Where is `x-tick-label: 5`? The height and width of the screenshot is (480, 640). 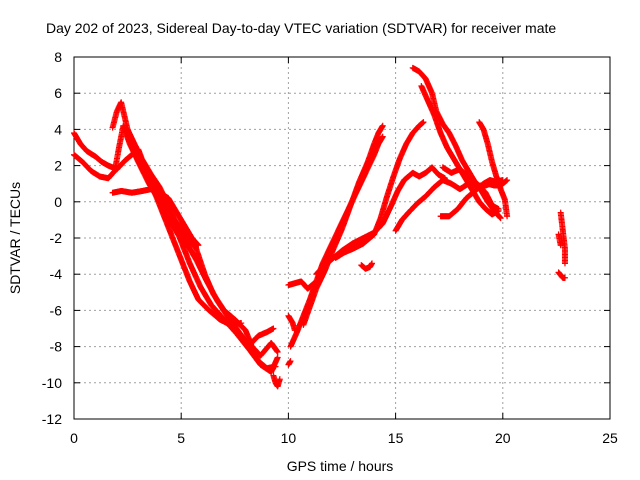 x-tick-label: 5 is located at coordinates (181, 438).